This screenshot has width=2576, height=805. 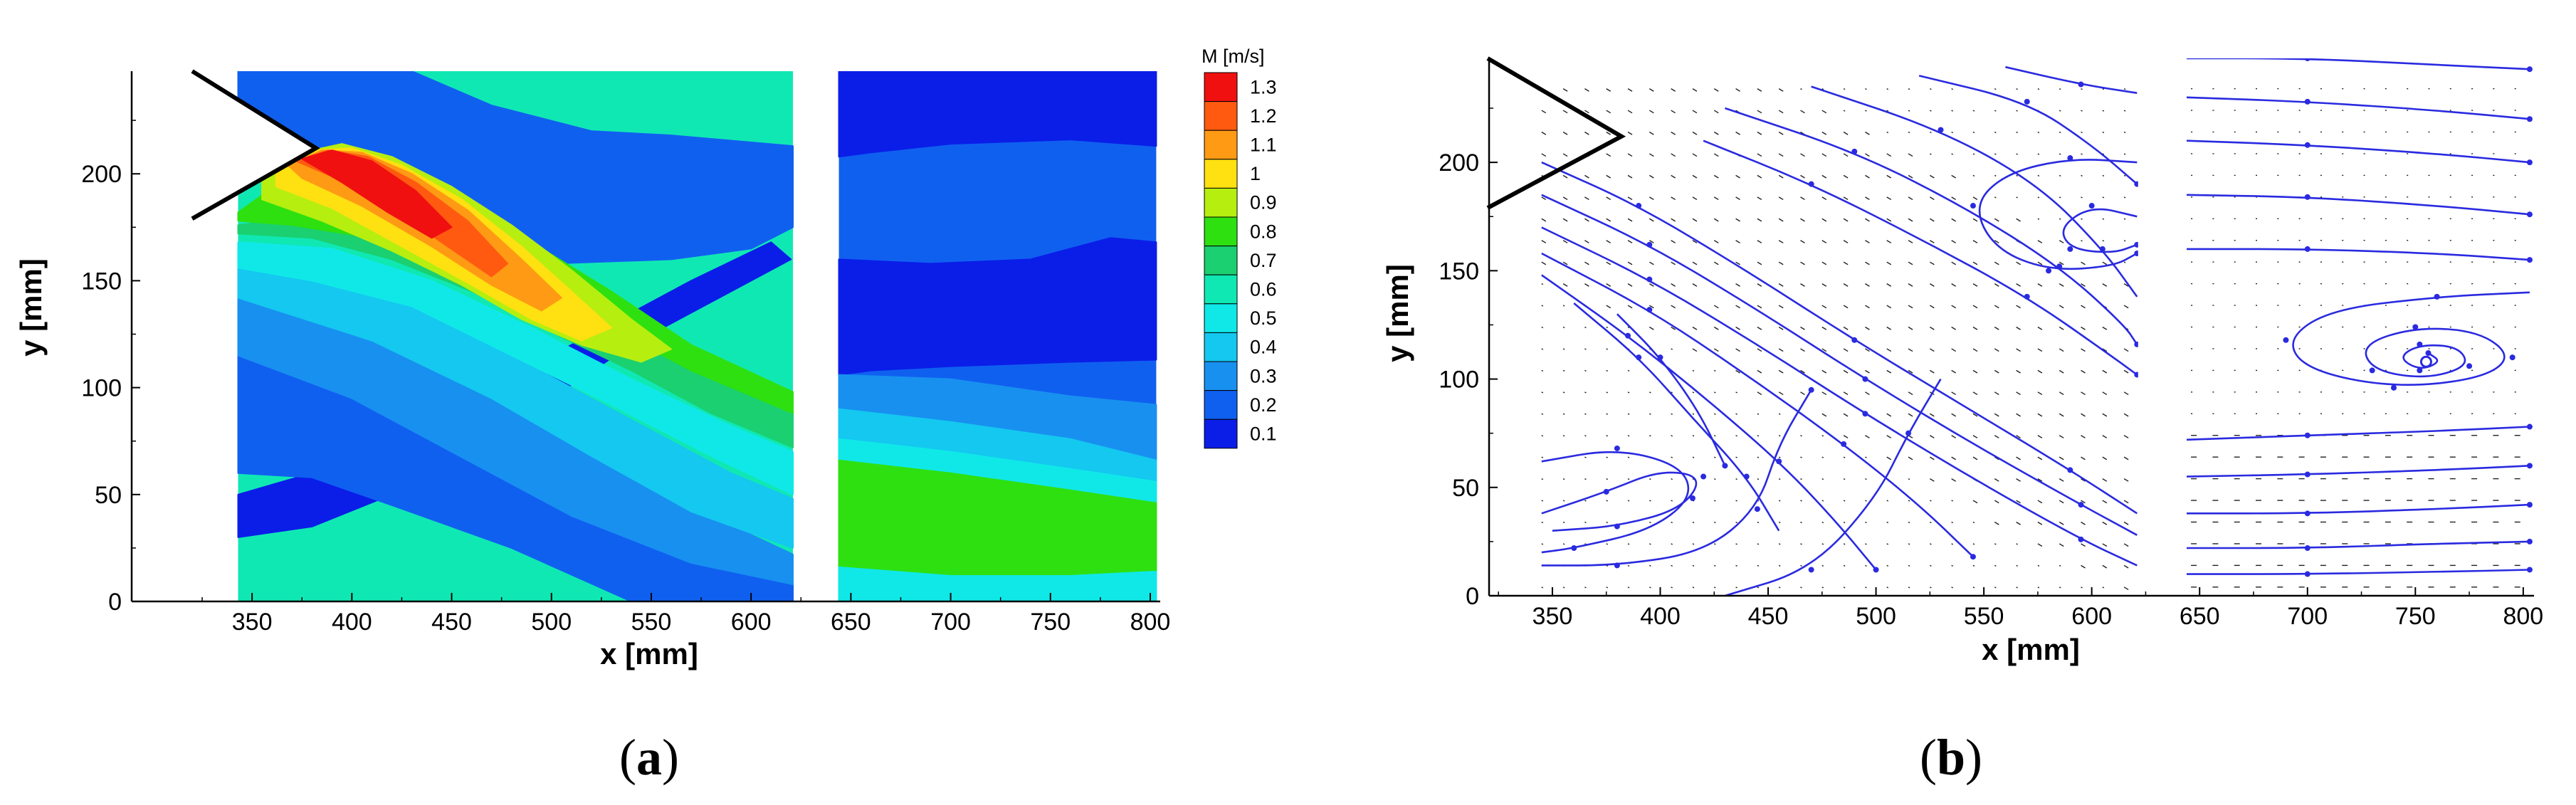 I want to click on panel-b-y-tick-label: 0, so click(x=1472, y=596).